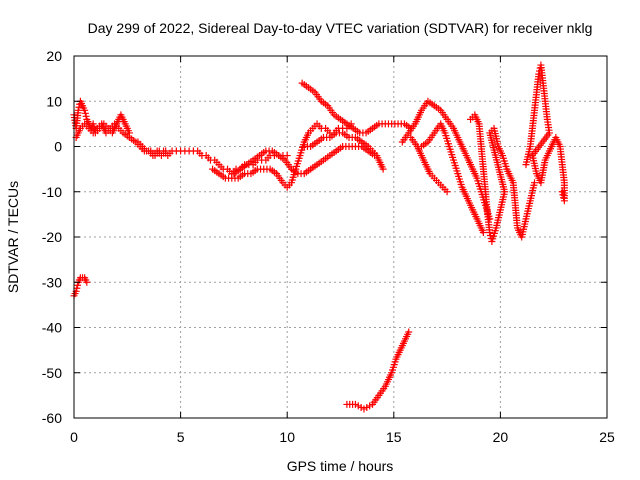 The height and width of the screenshot is (480, 640). Describe the element at coordinates (54, 101) in the screenshot. I see `y-tick-label: 10` at that location.